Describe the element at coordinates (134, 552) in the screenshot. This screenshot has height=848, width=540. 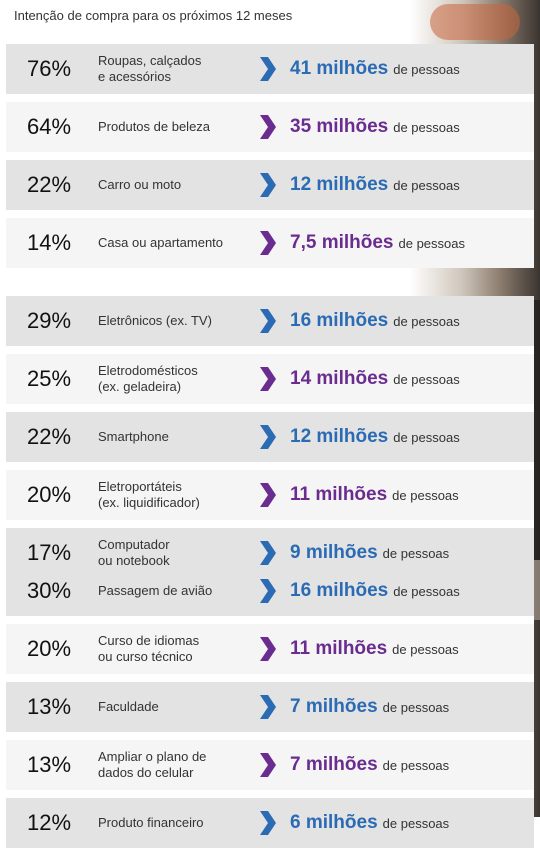
I see `item-label: Computador ou notebook` at that location.